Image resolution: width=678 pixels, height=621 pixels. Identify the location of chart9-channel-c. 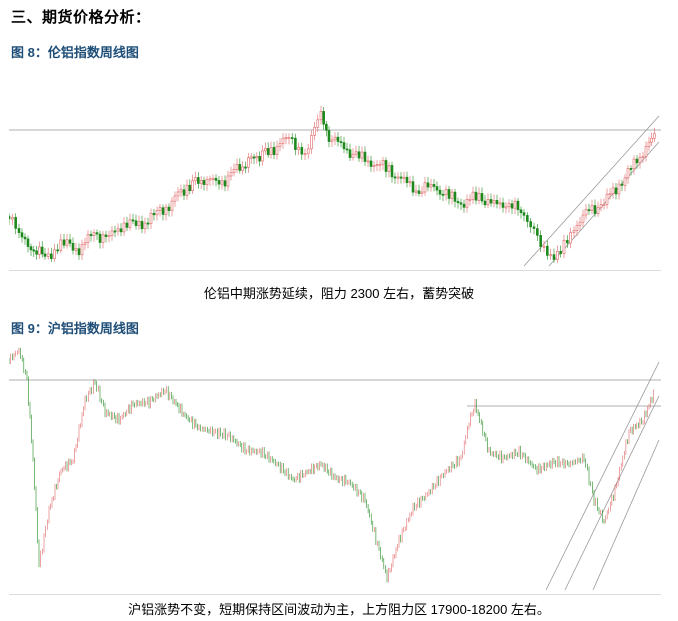
(626, 515).